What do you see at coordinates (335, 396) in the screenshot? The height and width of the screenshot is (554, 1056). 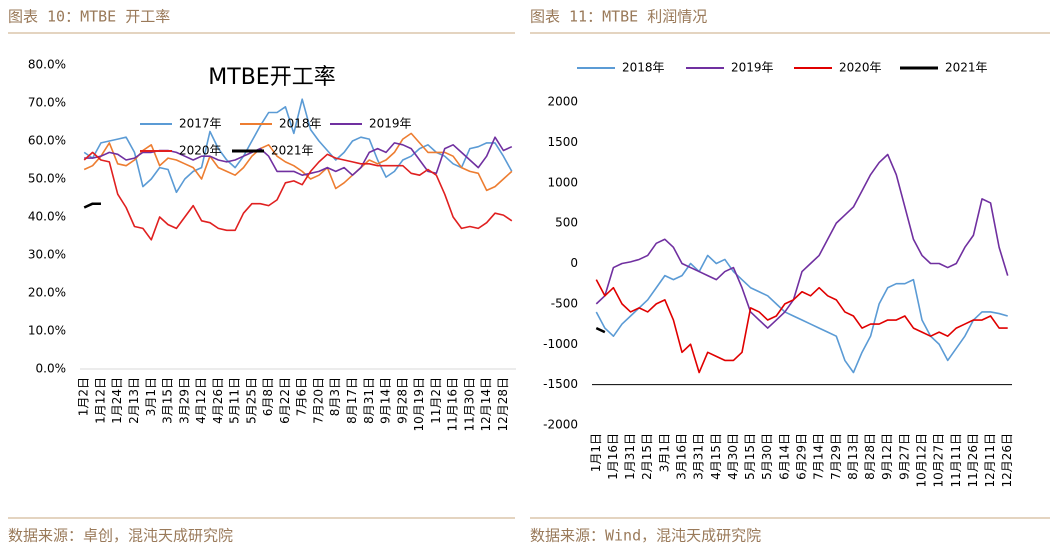 I see `x-tick-label: 8月3日` at bounding box center [335, 396].